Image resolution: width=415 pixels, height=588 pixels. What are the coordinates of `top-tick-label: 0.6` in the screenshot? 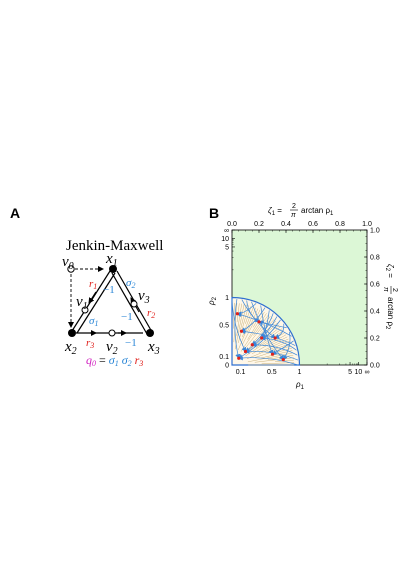 It's located at (313, 224).